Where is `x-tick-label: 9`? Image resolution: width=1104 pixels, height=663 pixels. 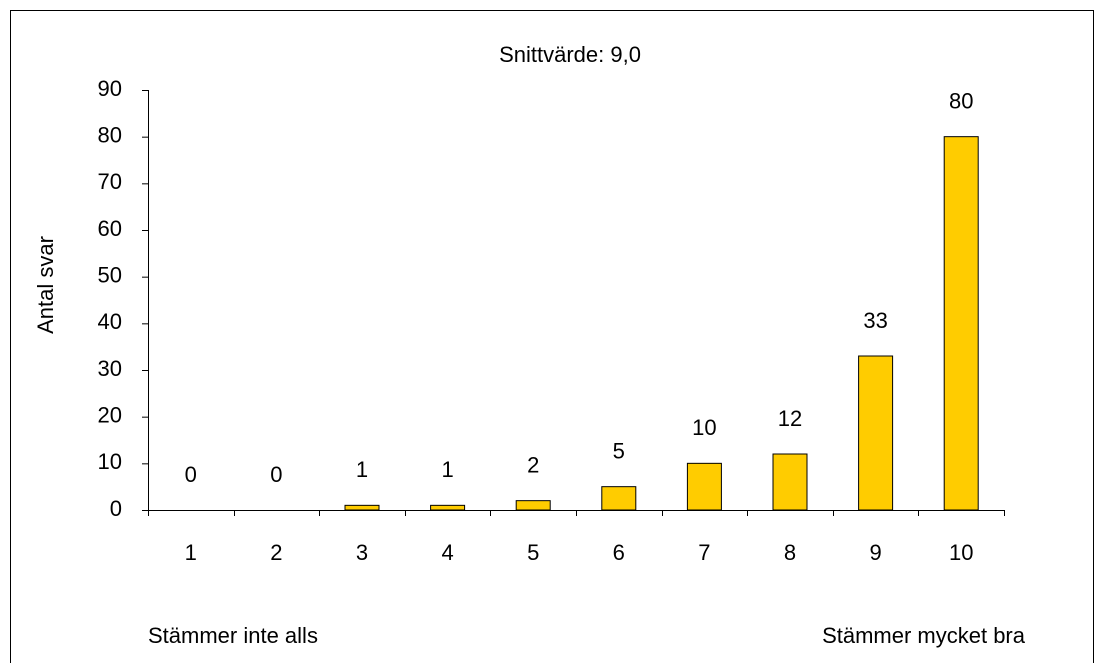 x-tick-label: 9 is located at coordinates (875, 552).